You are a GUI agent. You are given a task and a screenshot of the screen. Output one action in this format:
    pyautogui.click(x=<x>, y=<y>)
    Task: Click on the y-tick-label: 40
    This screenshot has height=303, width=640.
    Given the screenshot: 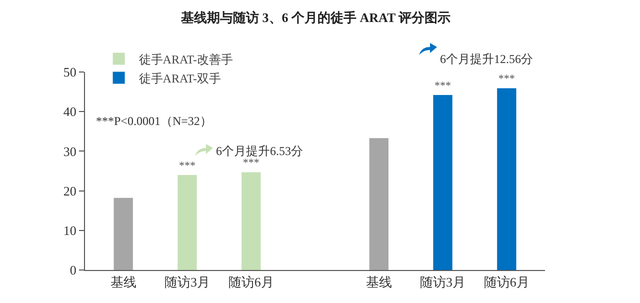 What is the action you would take?
    pyautogui.click(x=69, y=112)
    